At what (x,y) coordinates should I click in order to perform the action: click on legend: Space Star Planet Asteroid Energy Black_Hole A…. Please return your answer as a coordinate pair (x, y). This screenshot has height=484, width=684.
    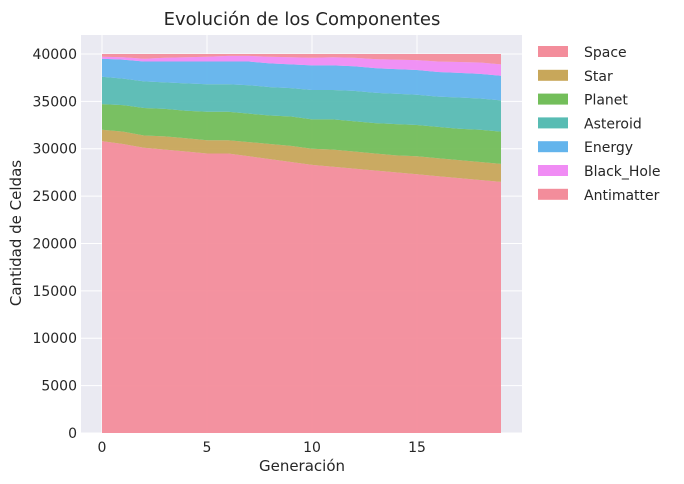
    Looking at the image, I should click on (599, 124).